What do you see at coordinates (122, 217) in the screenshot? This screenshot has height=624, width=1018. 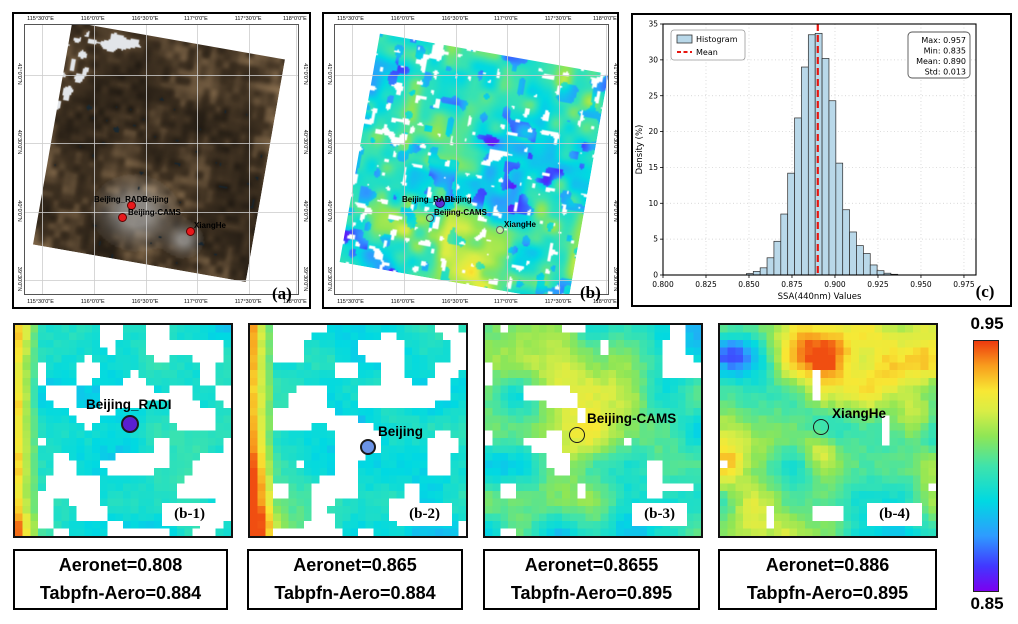 I see `site-marker-cams-dot` at bounding box center [122, 217].